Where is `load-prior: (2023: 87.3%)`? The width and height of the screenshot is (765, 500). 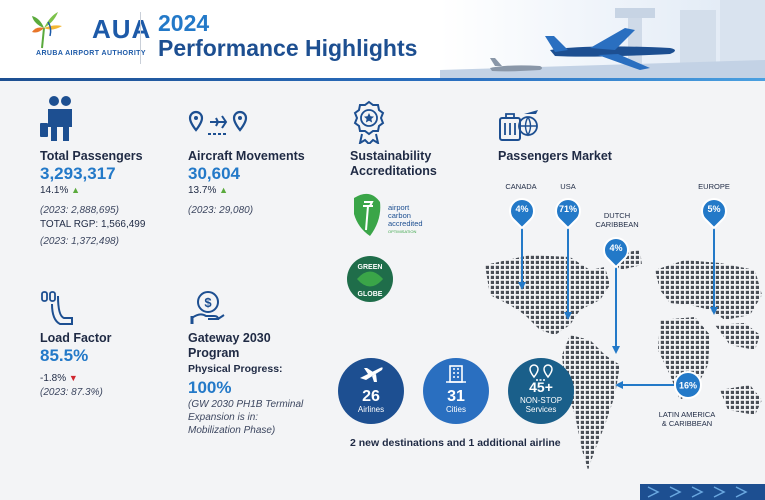
load-prior: (2023: 87.3%) is located at coordinates (71, 392).